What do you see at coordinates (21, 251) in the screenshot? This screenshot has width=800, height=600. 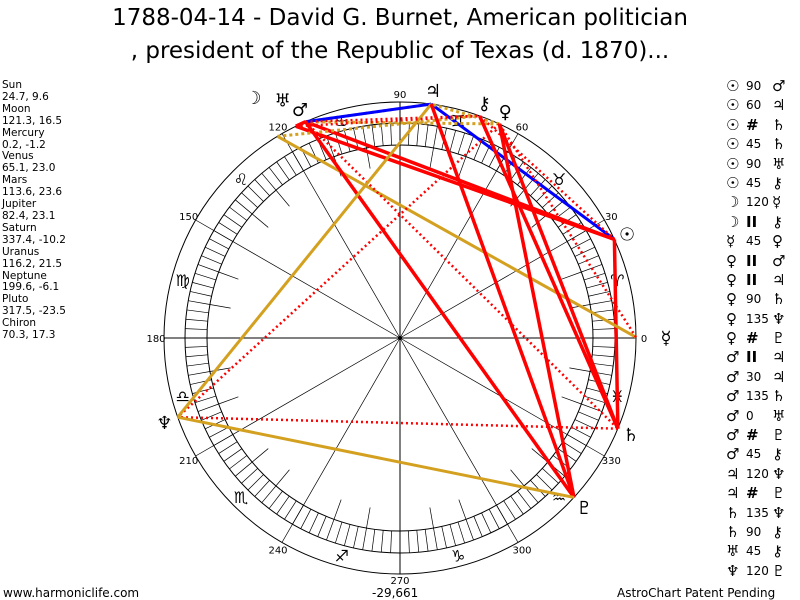 I see `planet-name: Uranus` at bounding box center [21, 251].